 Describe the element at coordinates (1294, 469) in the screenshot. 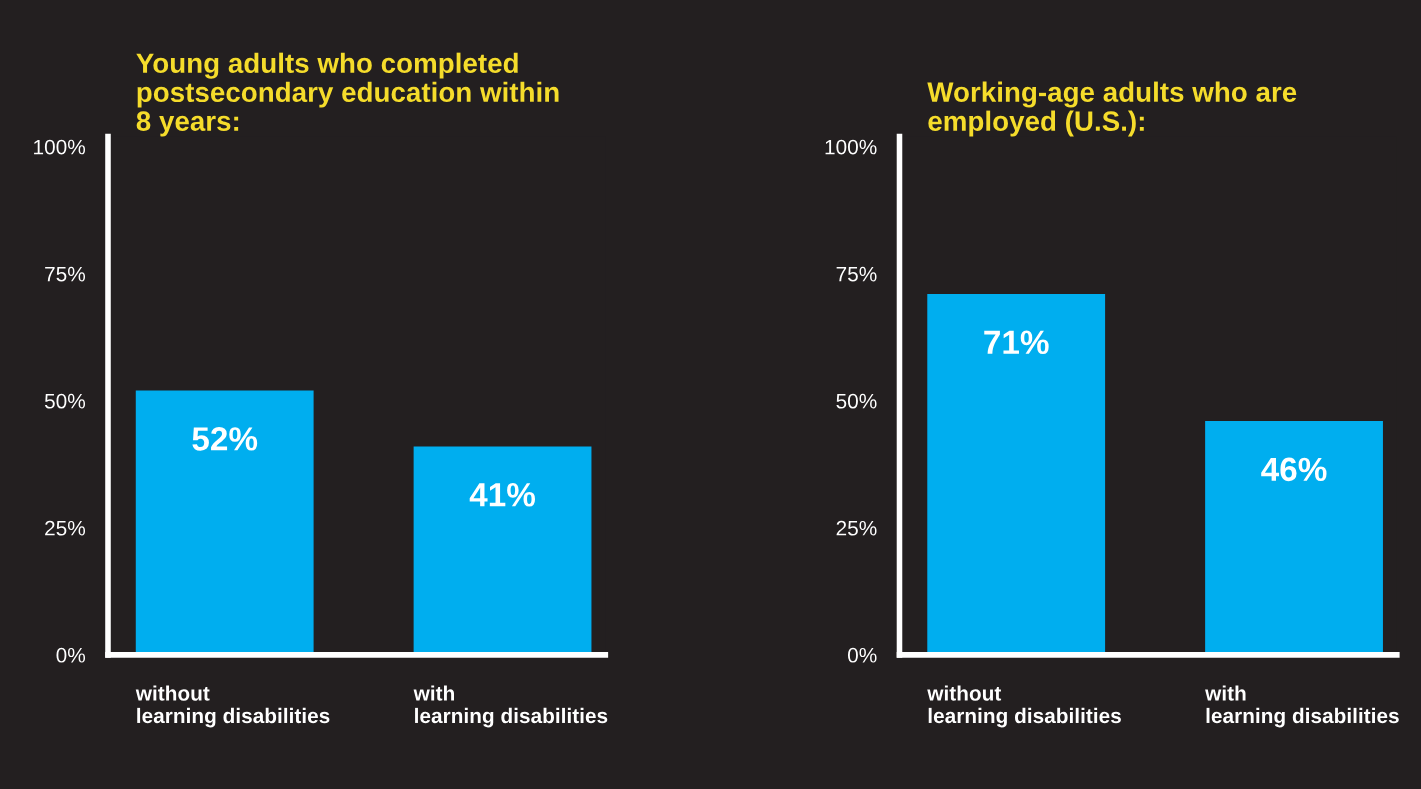

I see `data-label: 46%` at that location.